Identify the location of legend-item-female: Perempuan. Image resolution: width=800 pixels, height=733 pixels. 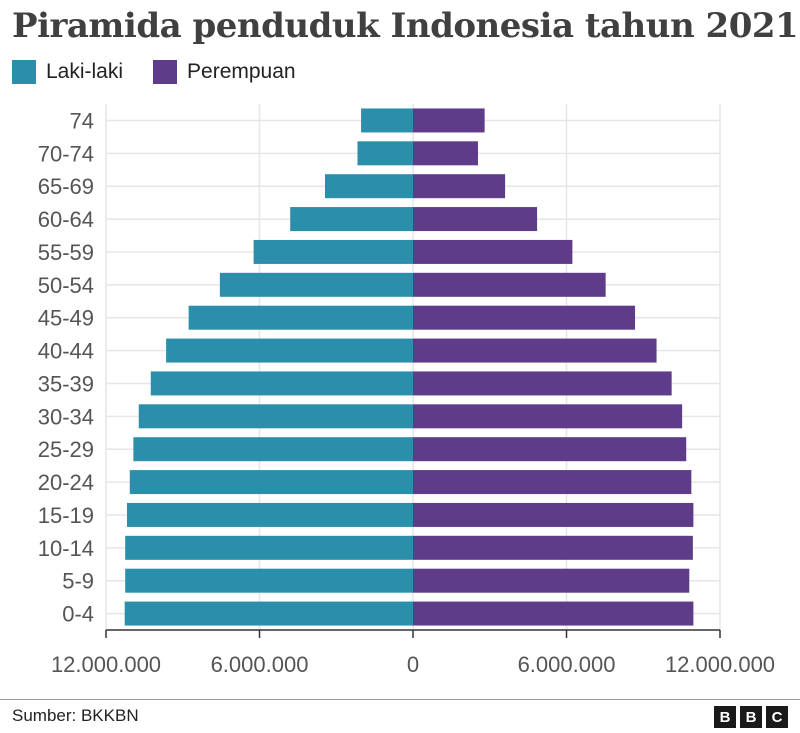
(224, 72).